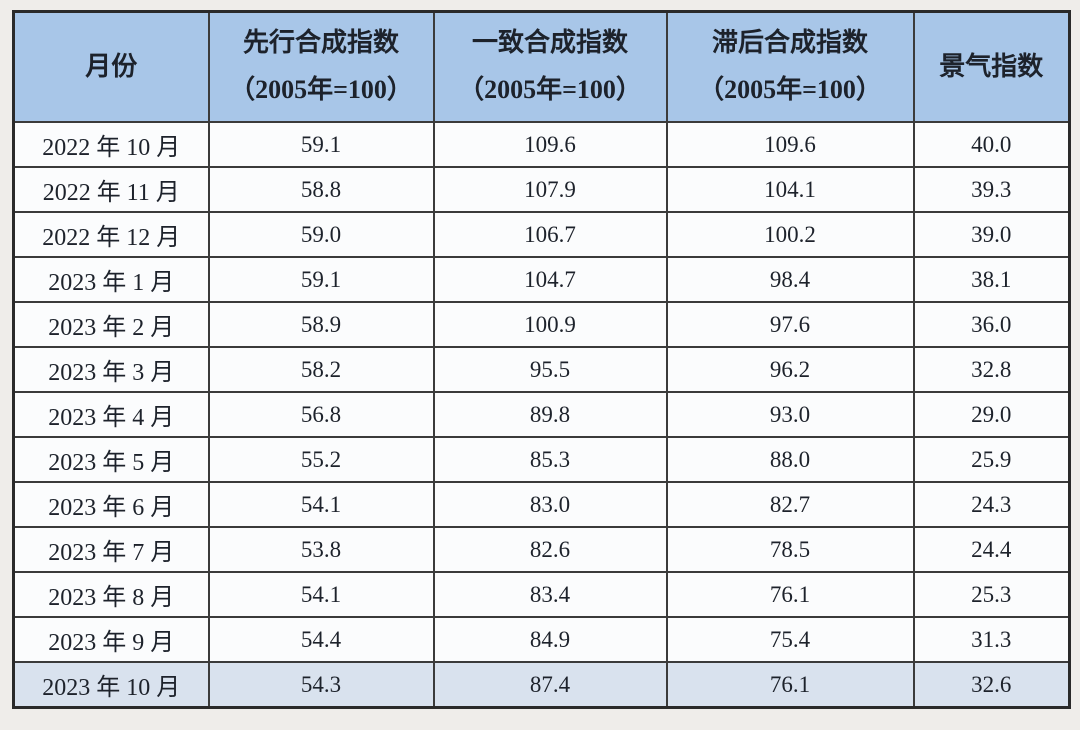 This screenshot has width=1080, height=730. I want to click on cell-coincident: 95.5, so click(550, 369).